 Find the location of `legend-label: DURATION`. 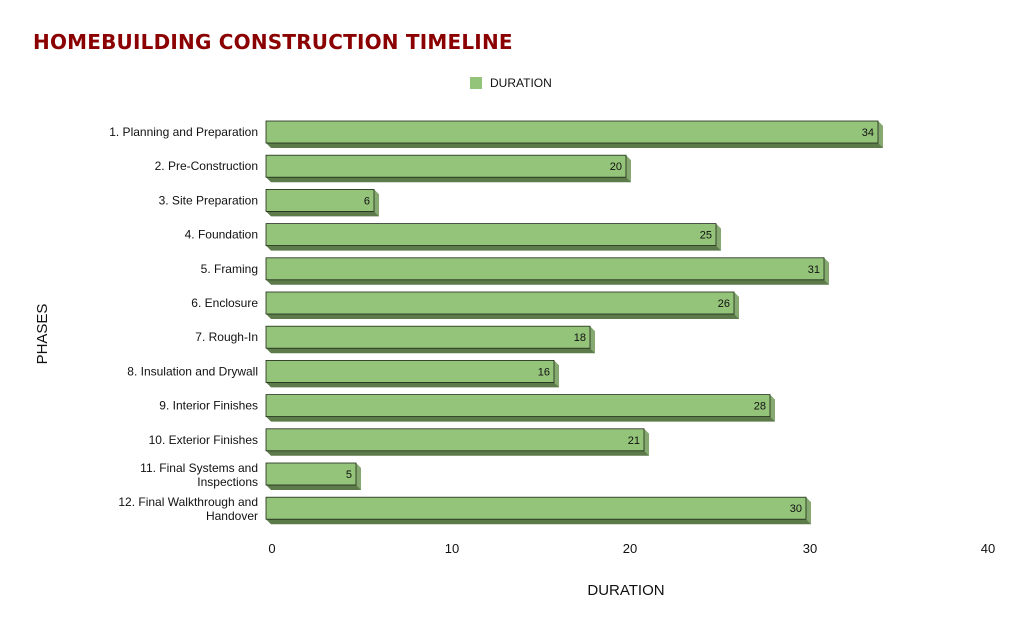

legend-label: DURATION is located at coordinates (521, 83).